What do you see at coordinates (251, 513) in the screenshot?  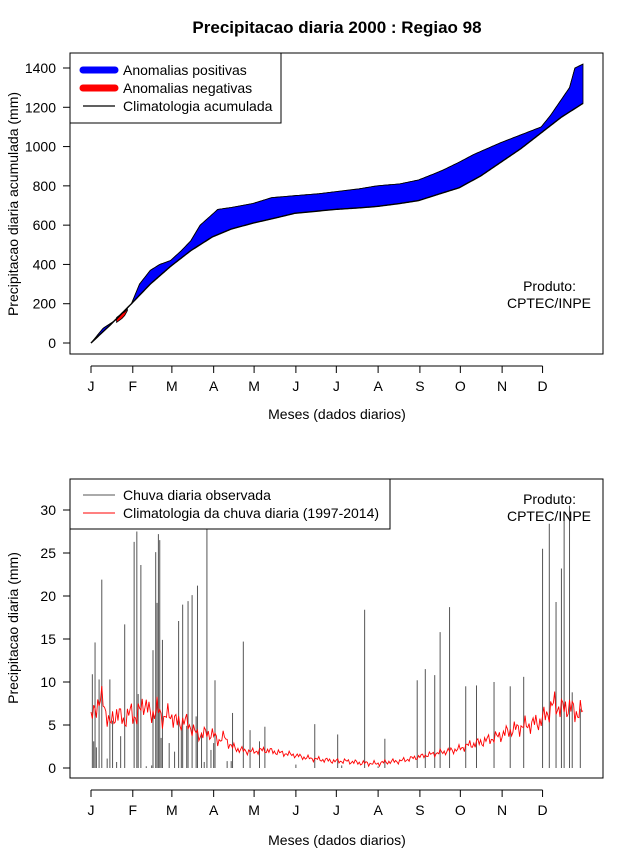 I see `legend-label-climatology-daily: Climatologia da chuva diaria (1997-2014)` at bounding box center [251, 513].